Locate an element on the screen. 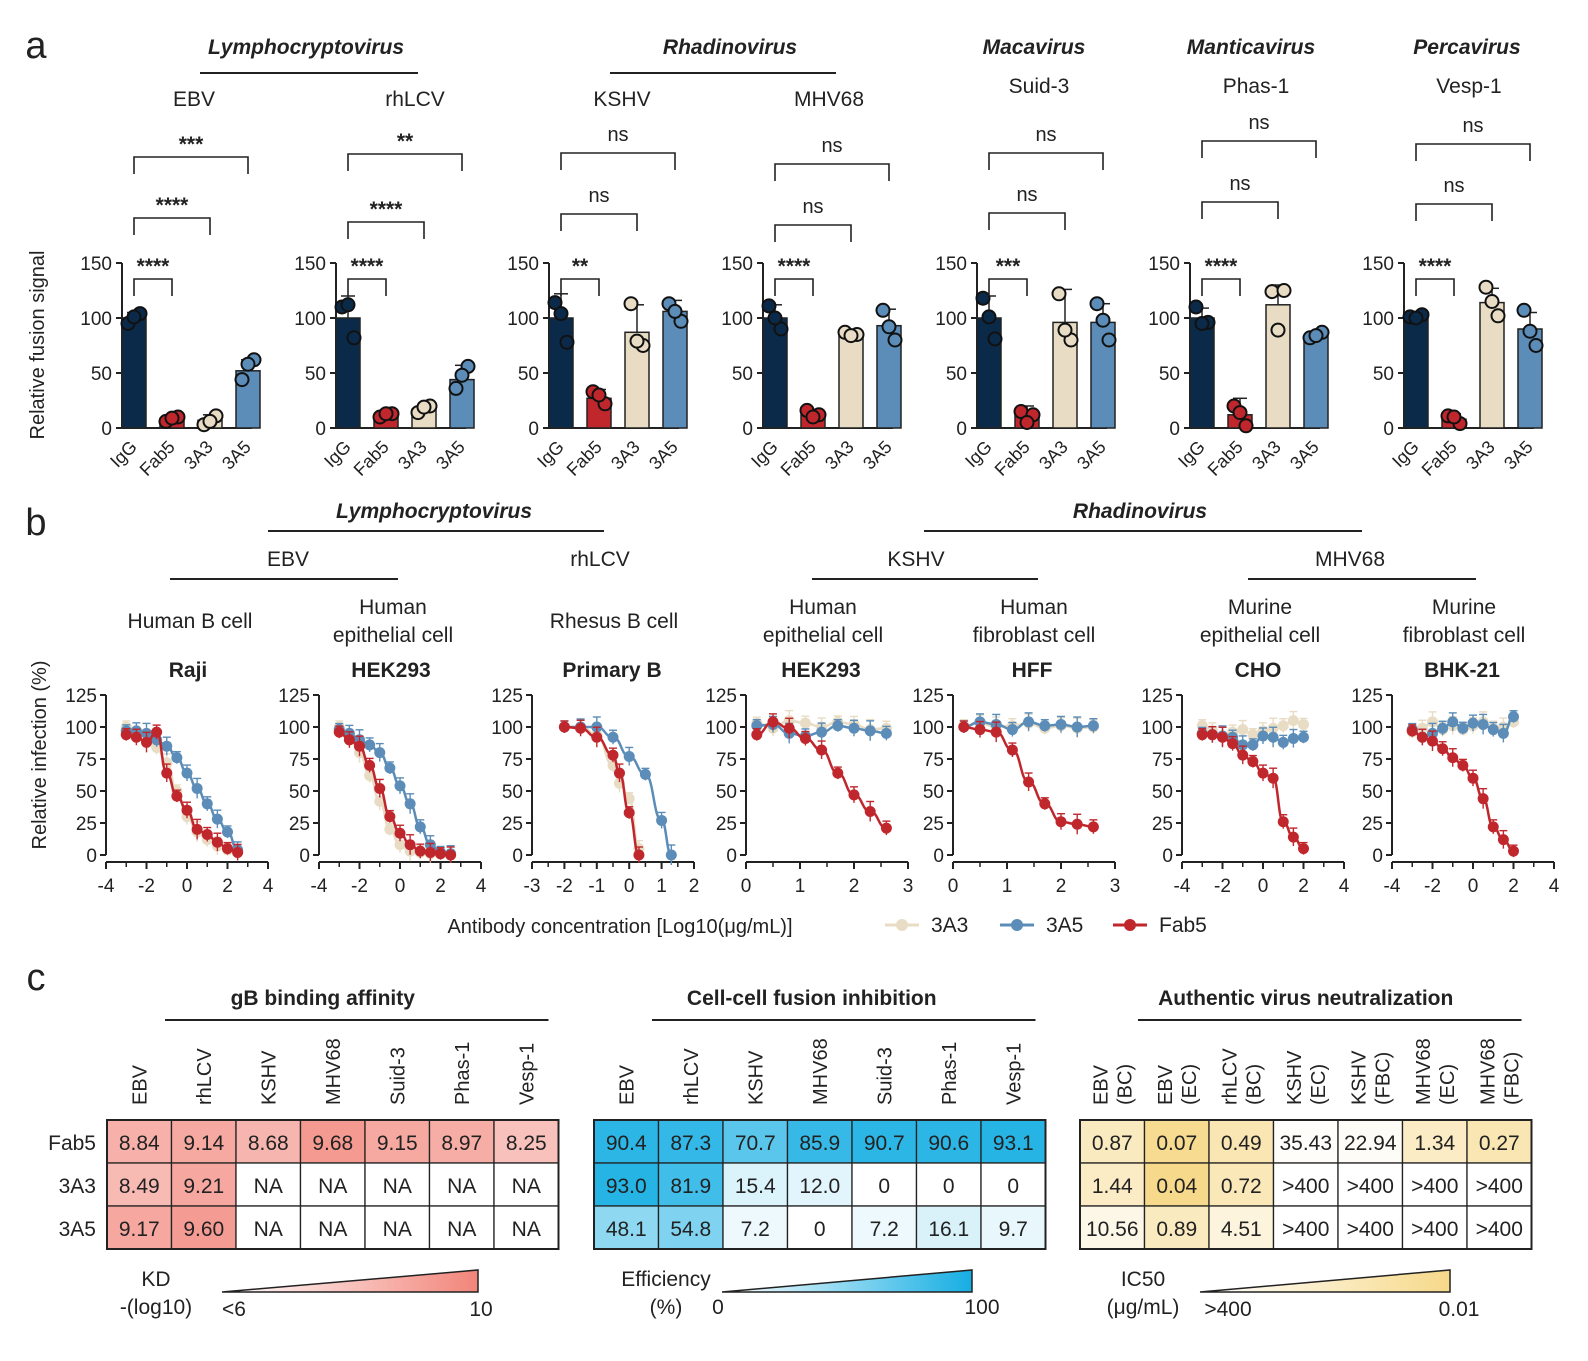 The image size is (1588, 1361). bar-igg is located at coordinates (561, 373).